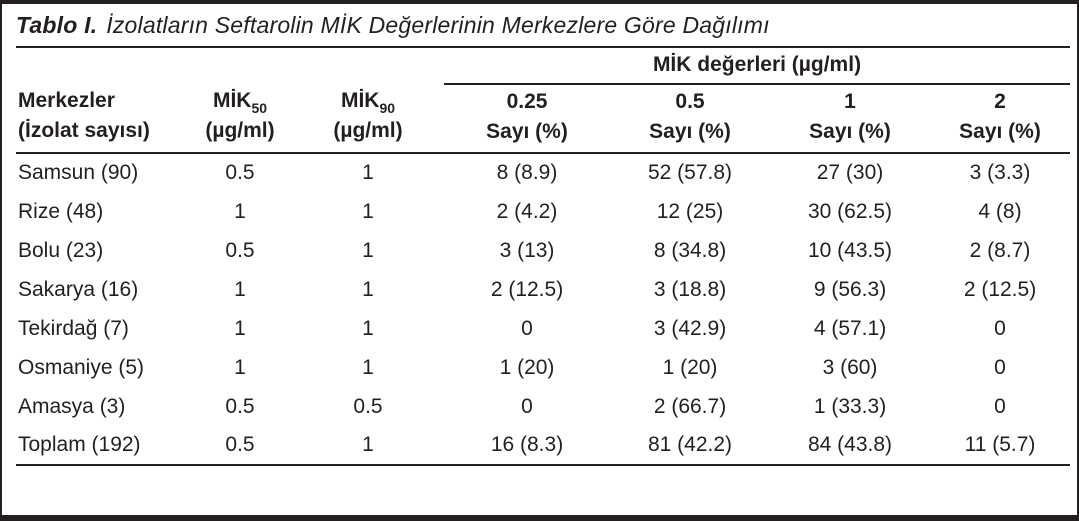 Image resolution: width=1079 pixels, height=521 pixels. I want to click on cell-center: Amasya (3), so click(72, 406).